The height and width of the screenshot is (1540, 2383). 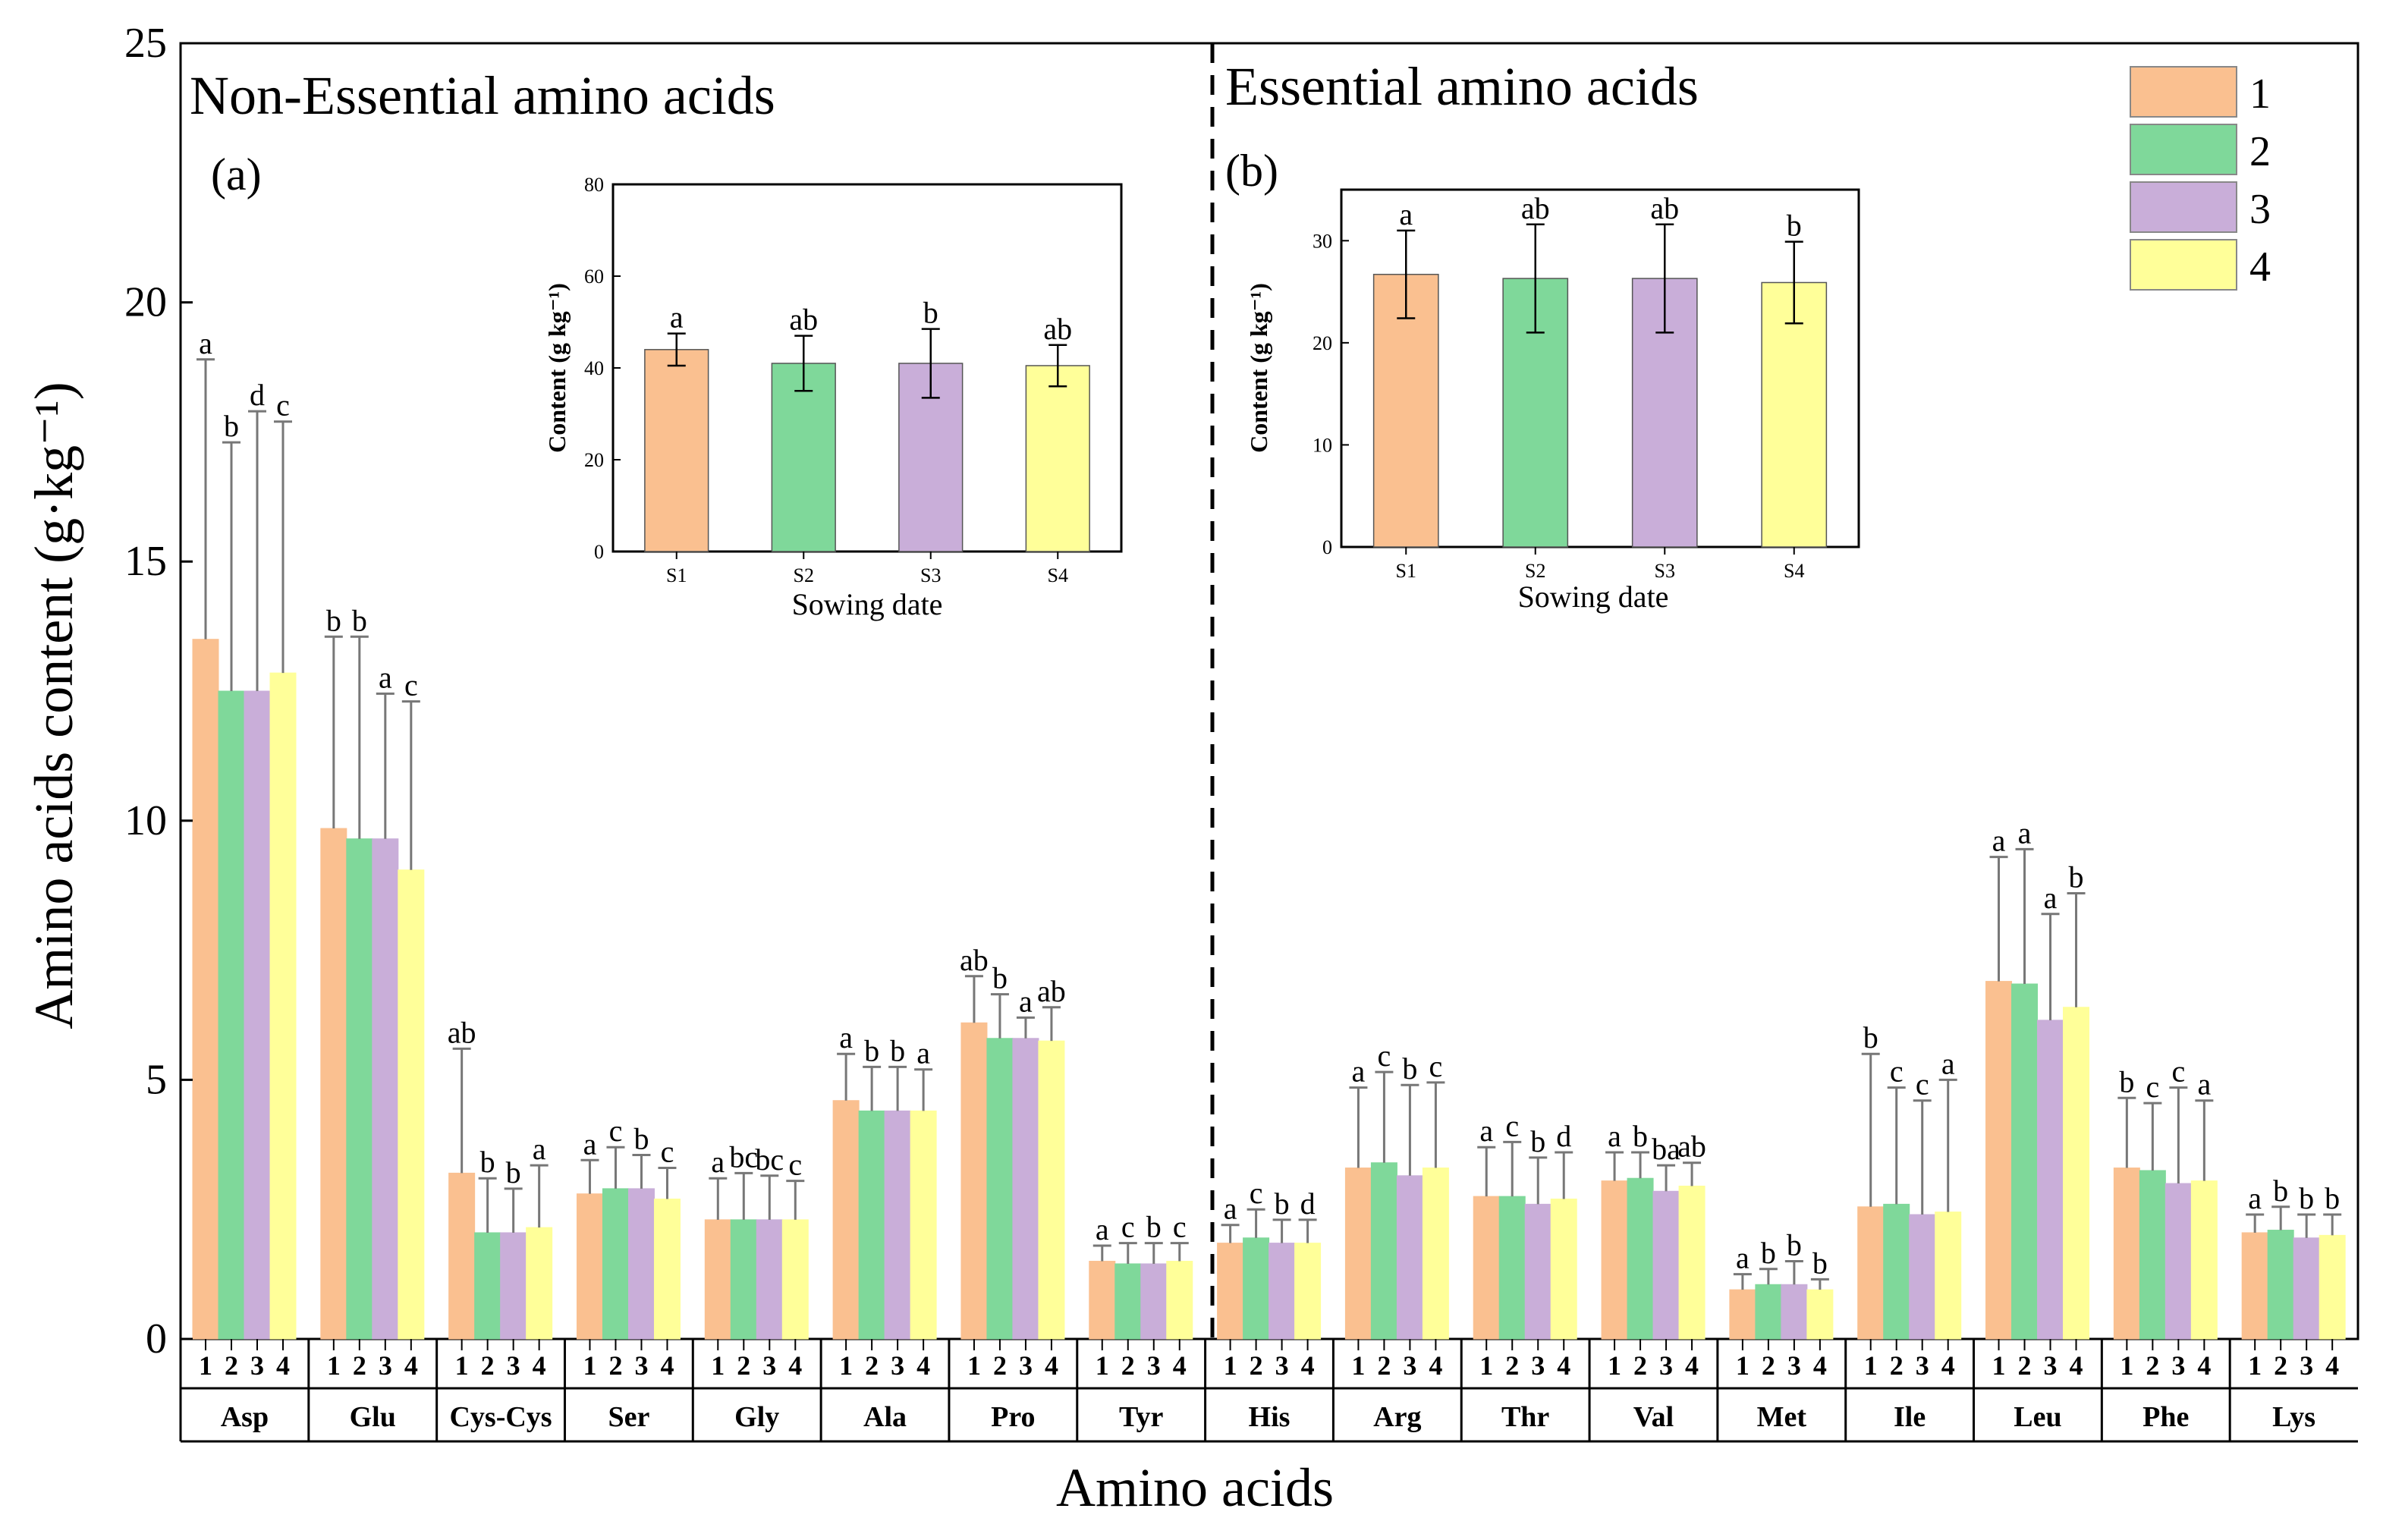 What do you see at coordinates (1462, 86) in the screenshot?
I see `panel-b-title: Essential amino acids` at bounding box center [1462, 86].